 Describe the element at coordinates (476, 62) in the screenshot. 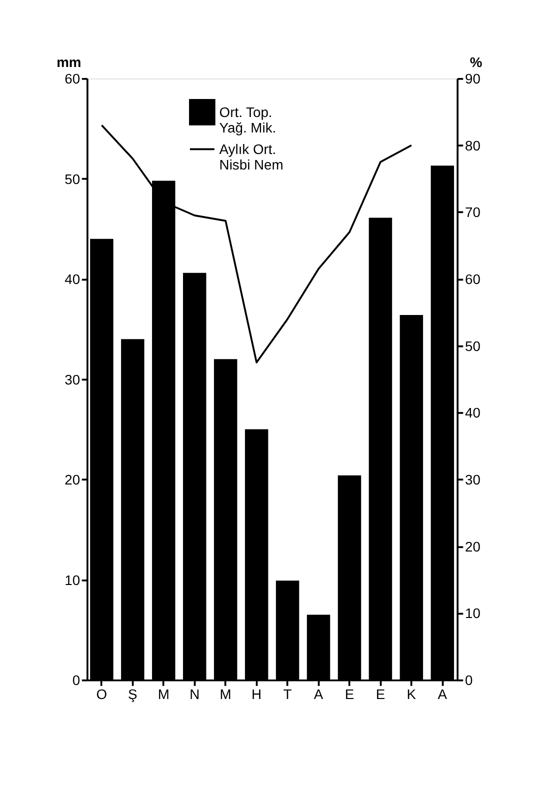

I see `y2-axis-title: %` at that location.